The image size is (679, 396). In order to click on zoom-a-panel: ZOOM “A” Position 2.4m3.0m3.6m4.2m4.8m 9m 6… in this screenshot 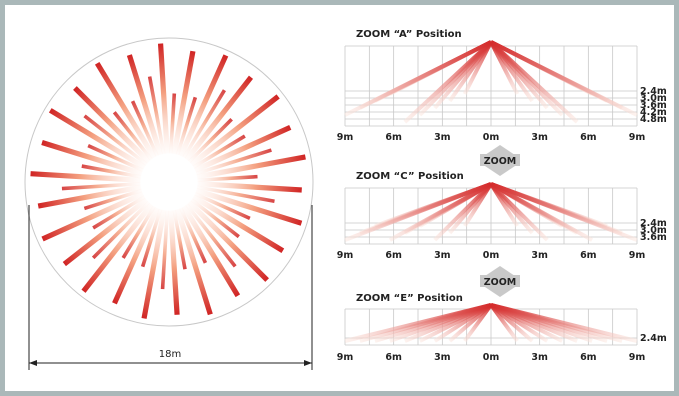, I will do `click(502, 86)`.